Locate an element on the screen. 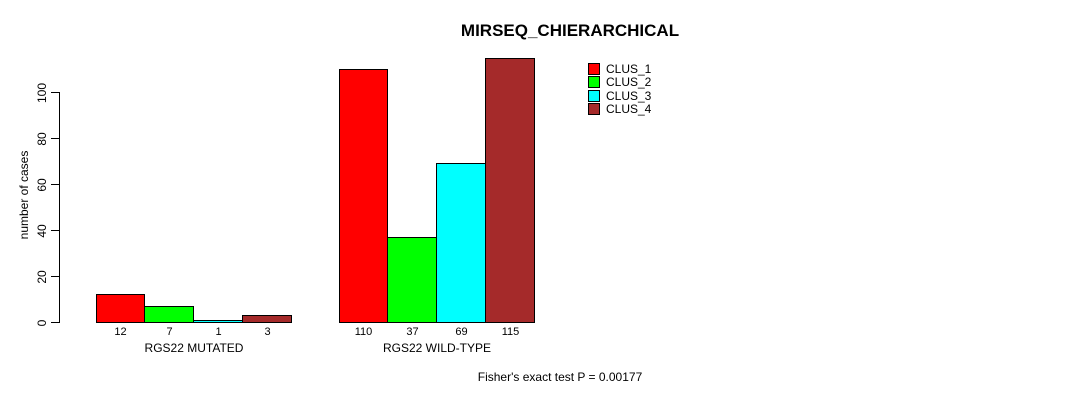 Image resolution: width=1090 pixels, height=400 pixels. bar-value-label: 115 is located at coordinates (510, 332).